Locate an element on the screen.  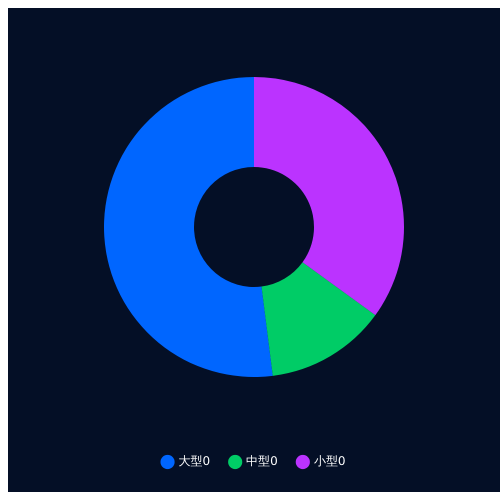
legend-label: 中型0 is located at coordinates (262, 461).